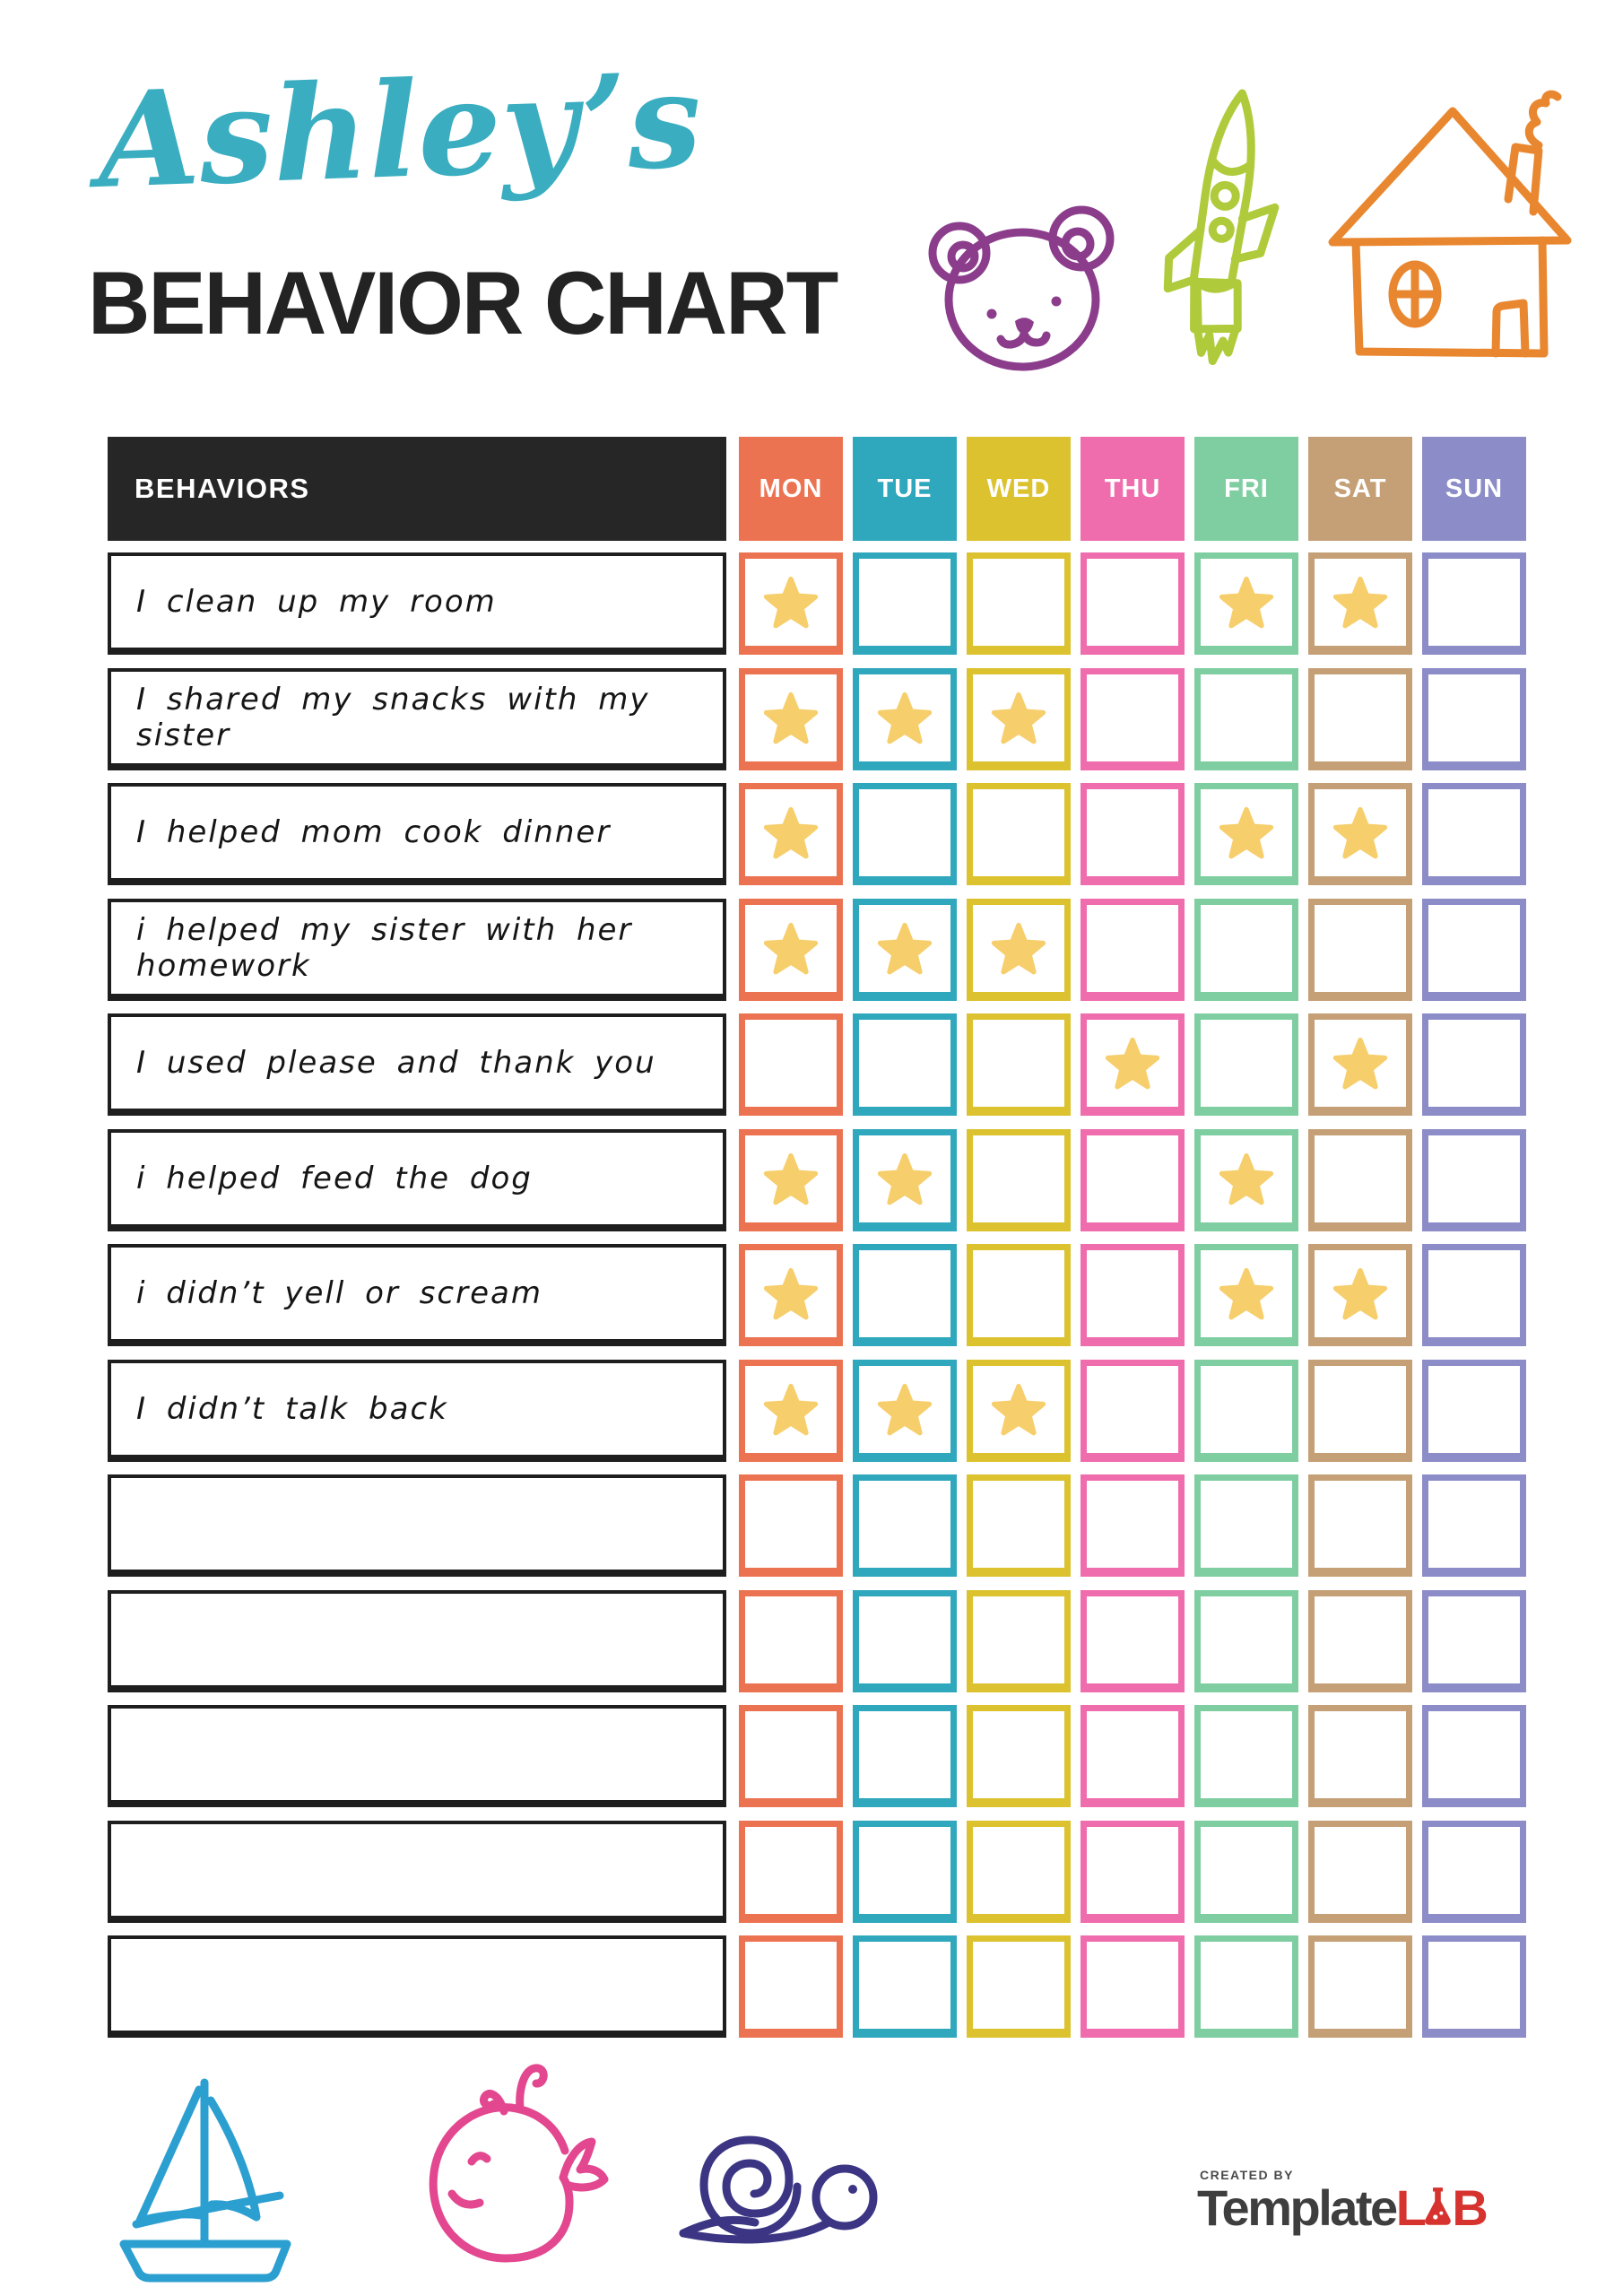  Describe the element at coordinates (393, 717) in the screenshot. I see `behavior-text: I shared my snacks with my sister` at that location.